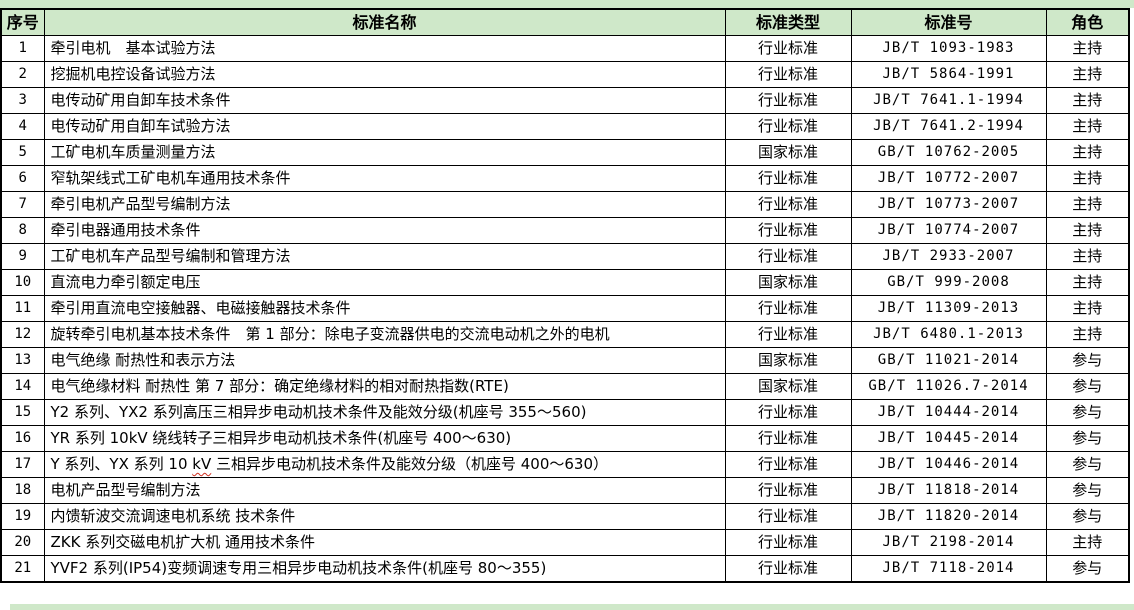 The height and width of the screenshot is (610, 1134). Describe the element at coordinates (22, 438) in the screenshot. I see `cell-seq: 16` at that location.